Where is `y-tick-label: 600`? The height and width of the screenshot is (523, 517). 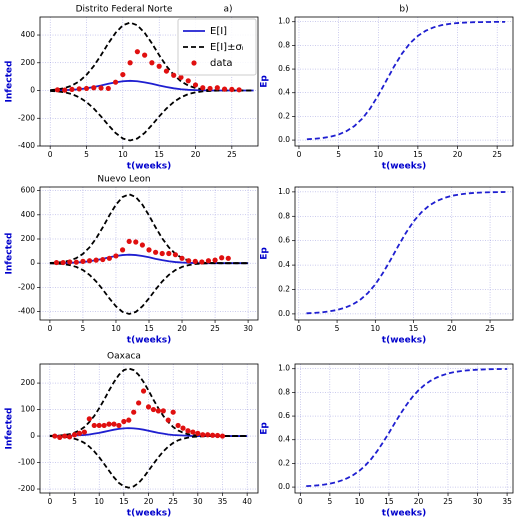
y-tick-label: 600 is located at coordinates (28, 190).